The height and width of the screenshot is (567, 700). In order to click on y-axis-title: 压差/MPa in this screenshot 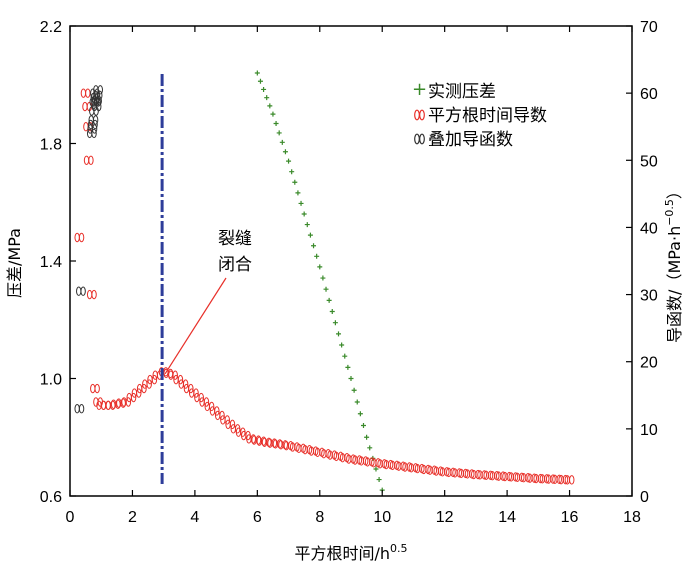, I will do `click(14, 263)`.